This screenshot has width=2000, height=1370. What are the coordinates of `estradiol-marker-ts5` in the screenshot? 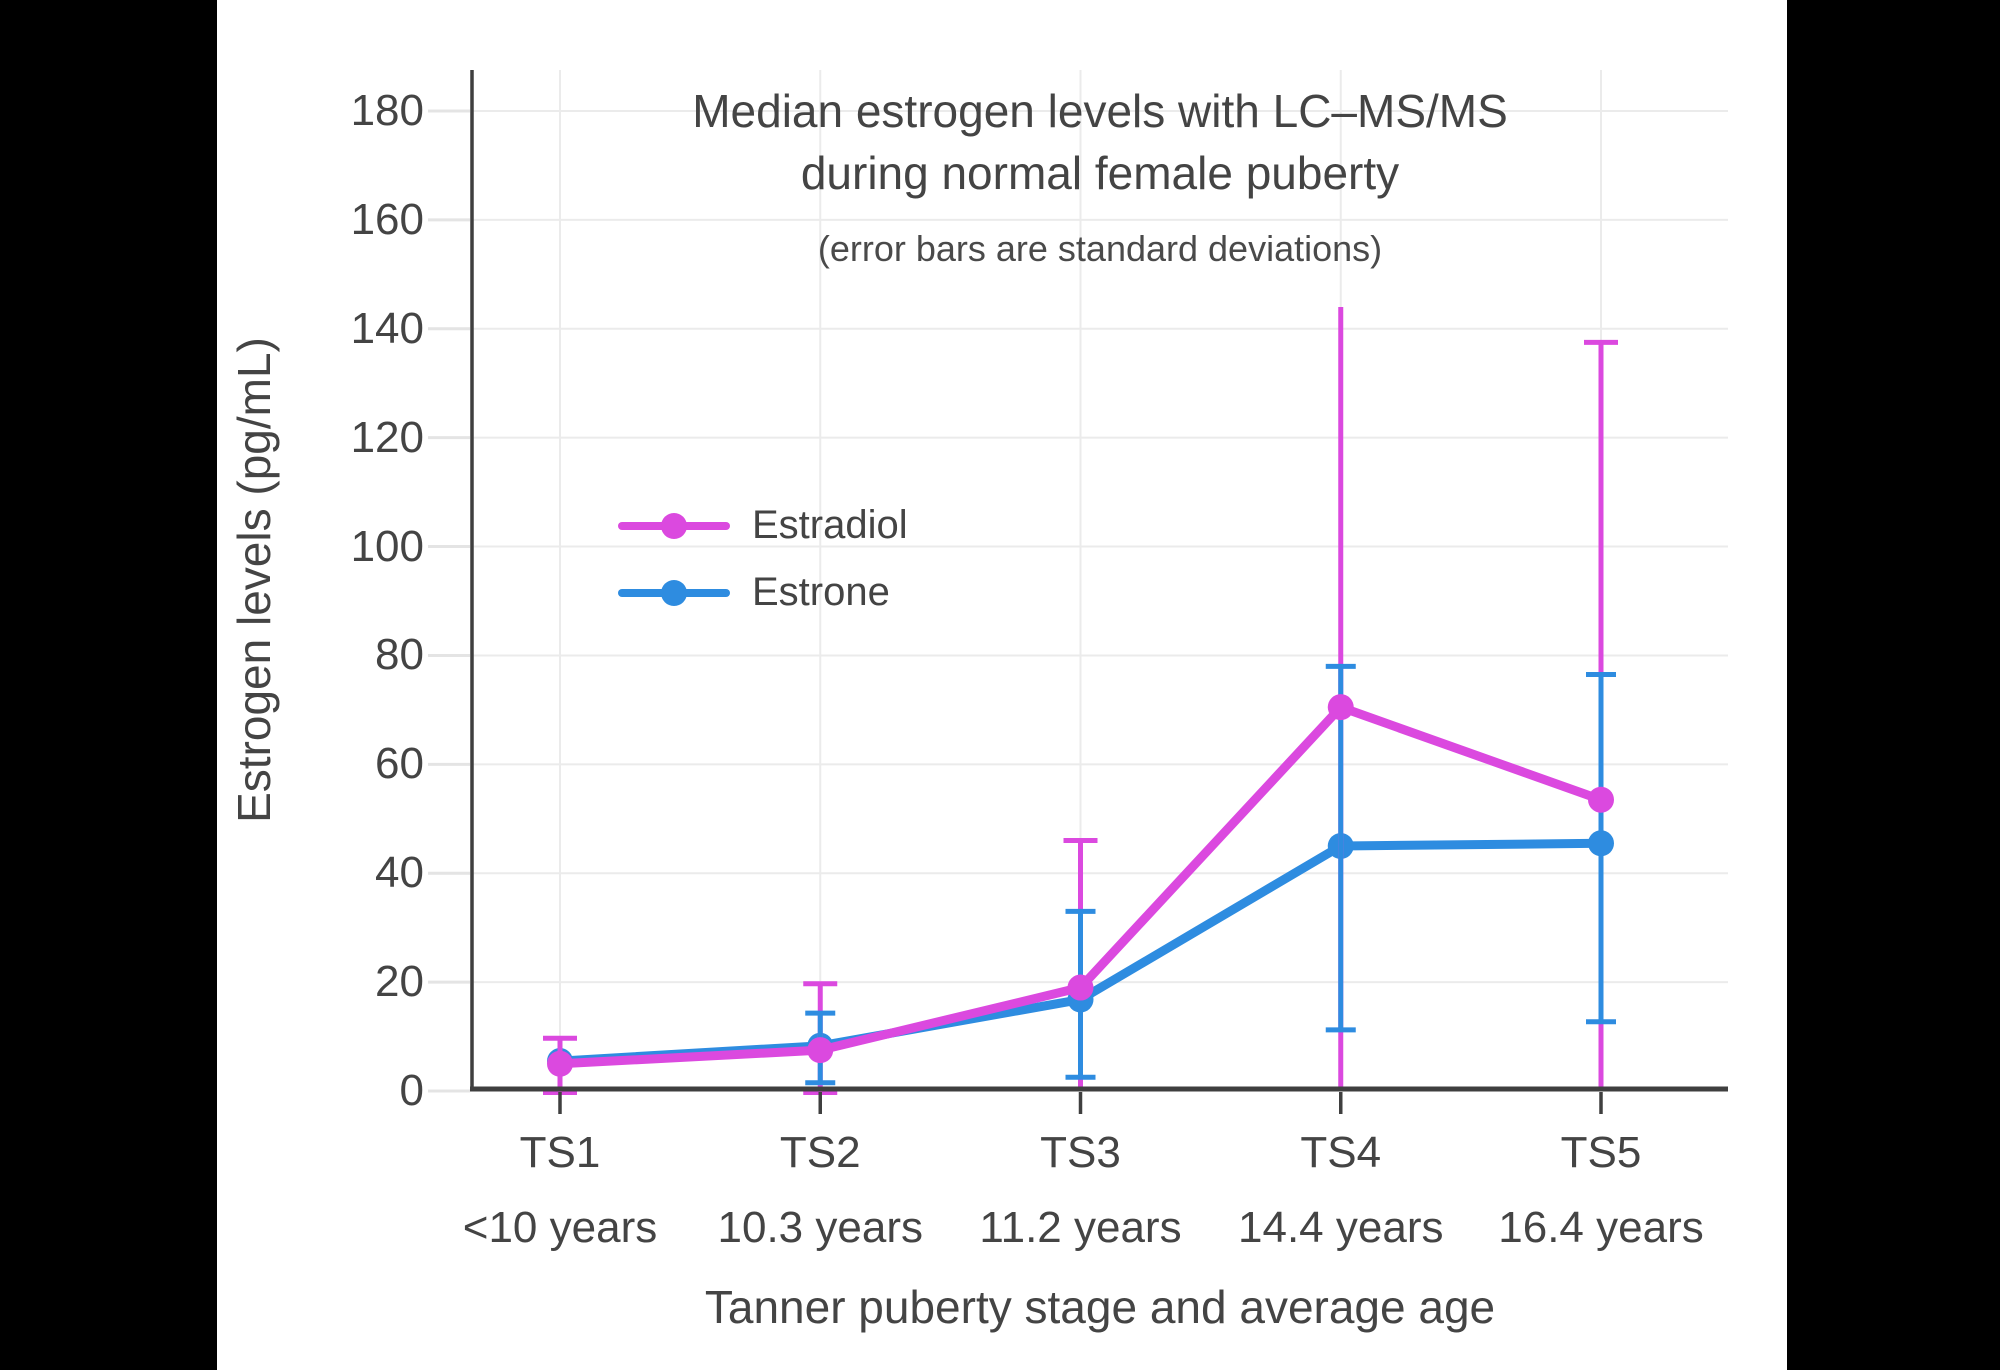 It's located at (1601, 799).